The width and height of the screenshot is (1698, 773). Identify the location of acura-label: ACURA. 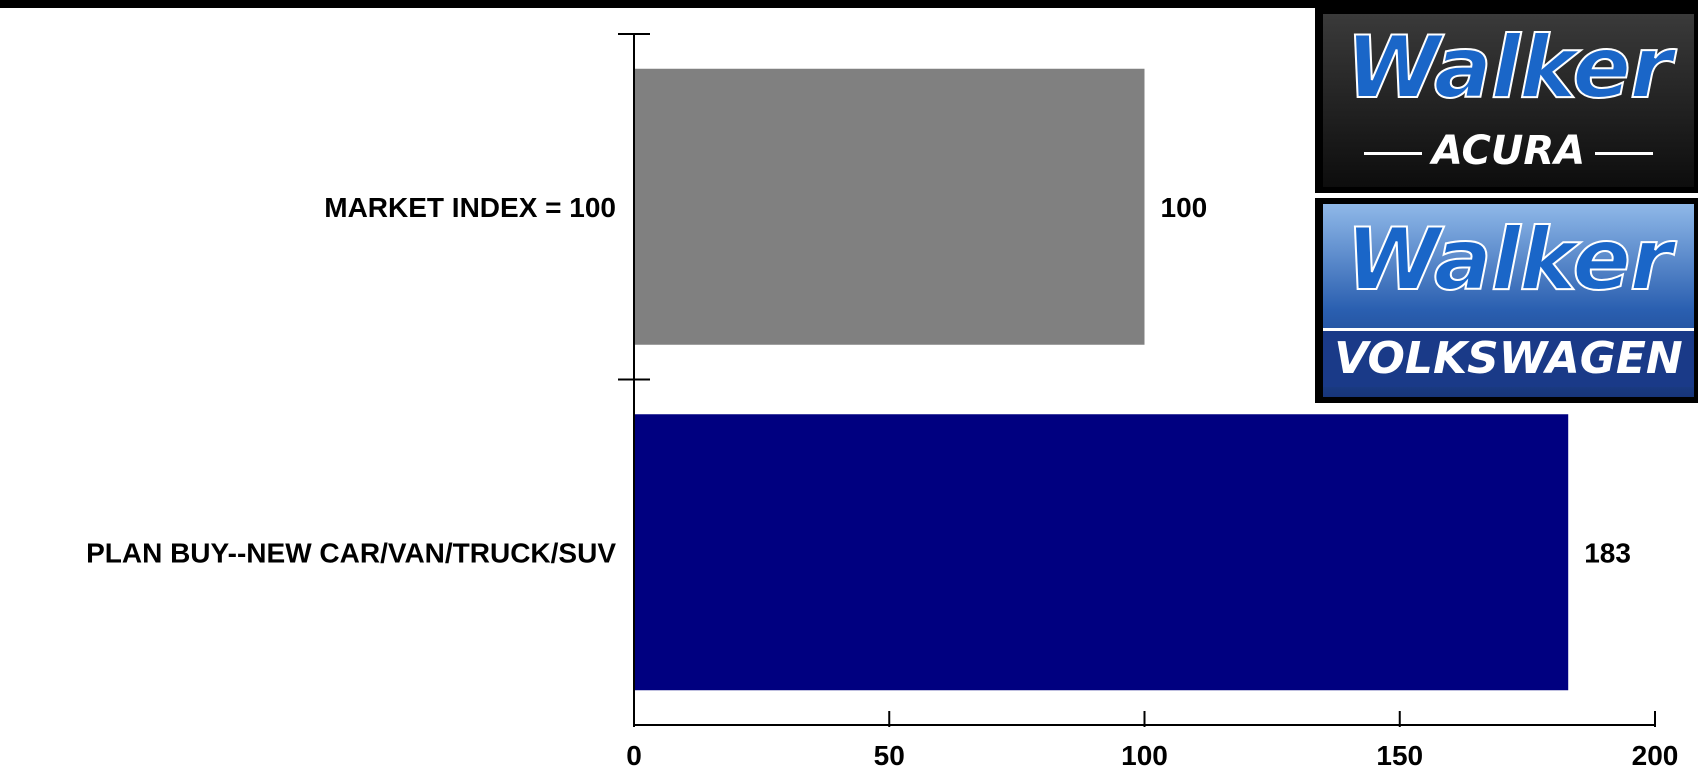
(1508, 151).